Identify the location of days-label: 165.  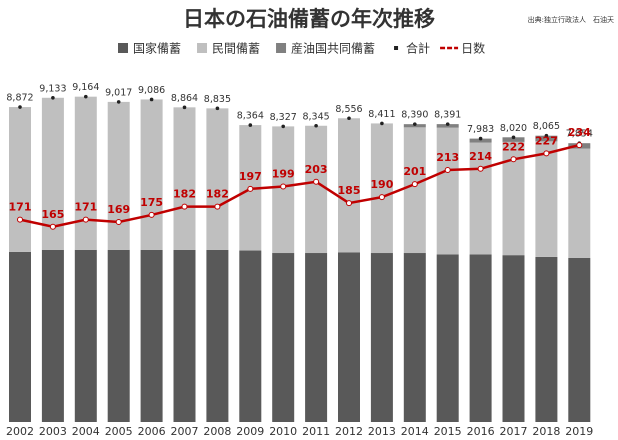
(52, 214).